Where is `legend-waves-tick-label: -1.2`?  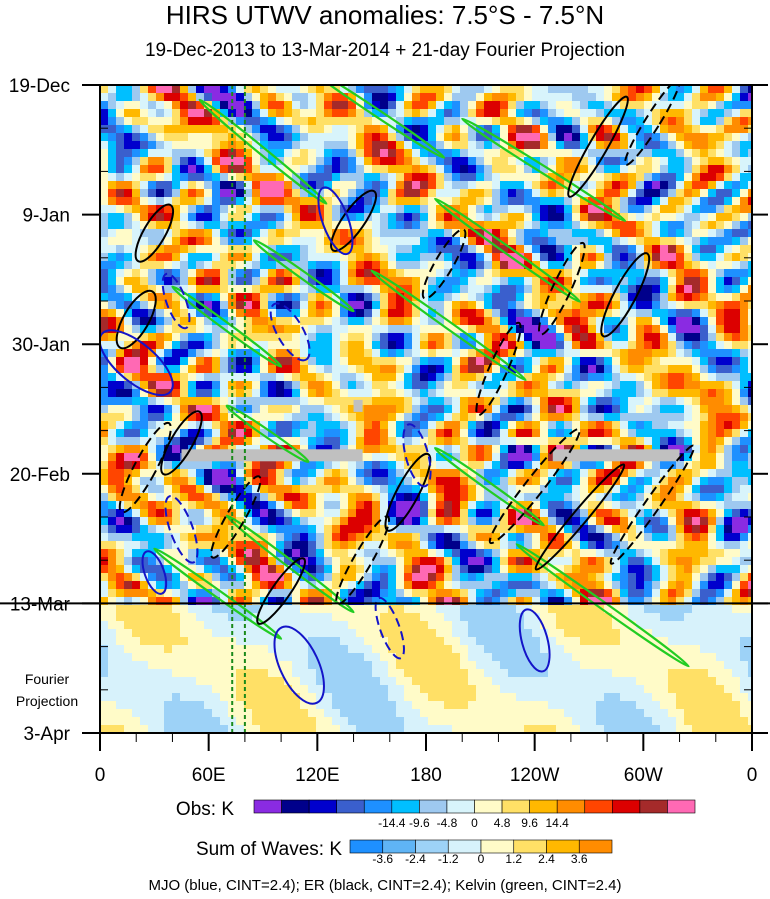 legend-waves-tick-label: -1.2 is located at coordinates (448, 859).